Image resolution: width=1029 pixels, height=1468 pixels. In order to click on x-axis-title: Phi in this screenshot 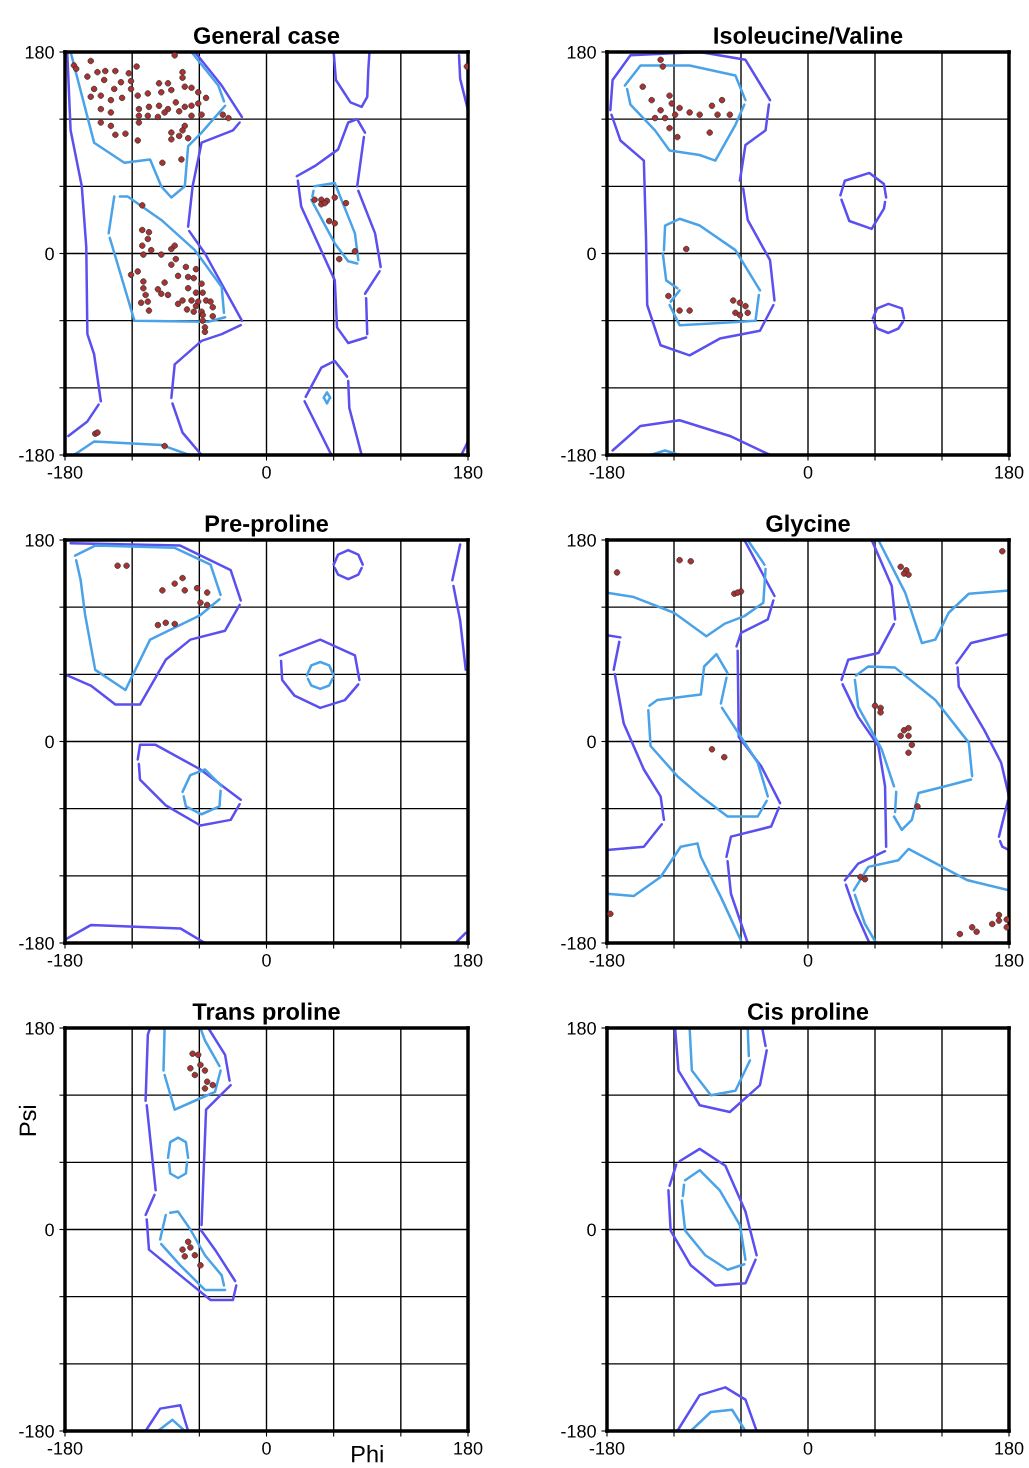, I will do `click(367, 1454)`.